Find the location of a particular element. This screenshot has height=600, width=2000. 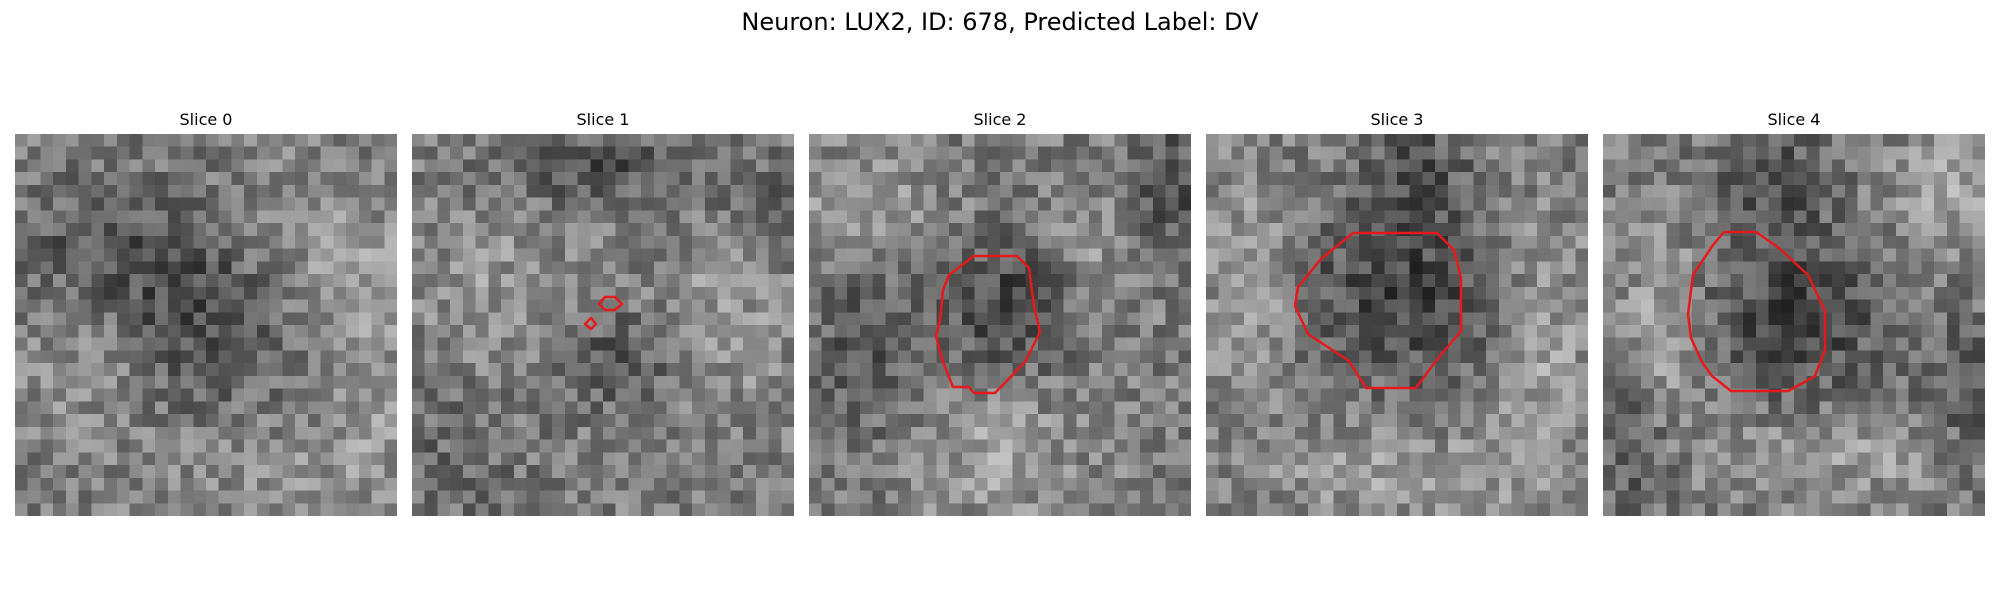

panel-title-slice-3: Slice 3 is located at coordinates (1397, 119).